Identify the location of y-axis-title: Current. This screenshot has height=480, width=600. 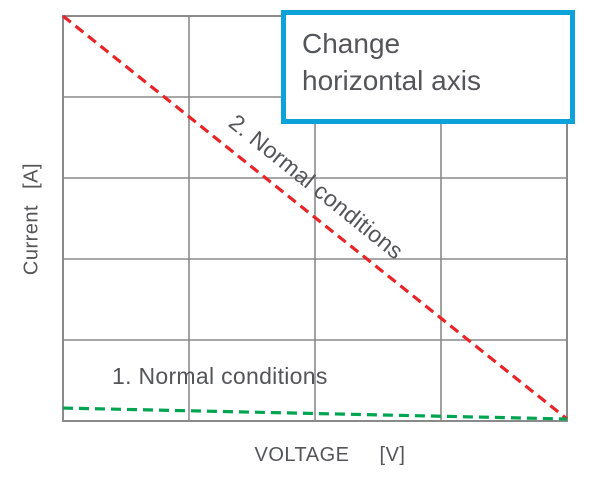
(31, 240).